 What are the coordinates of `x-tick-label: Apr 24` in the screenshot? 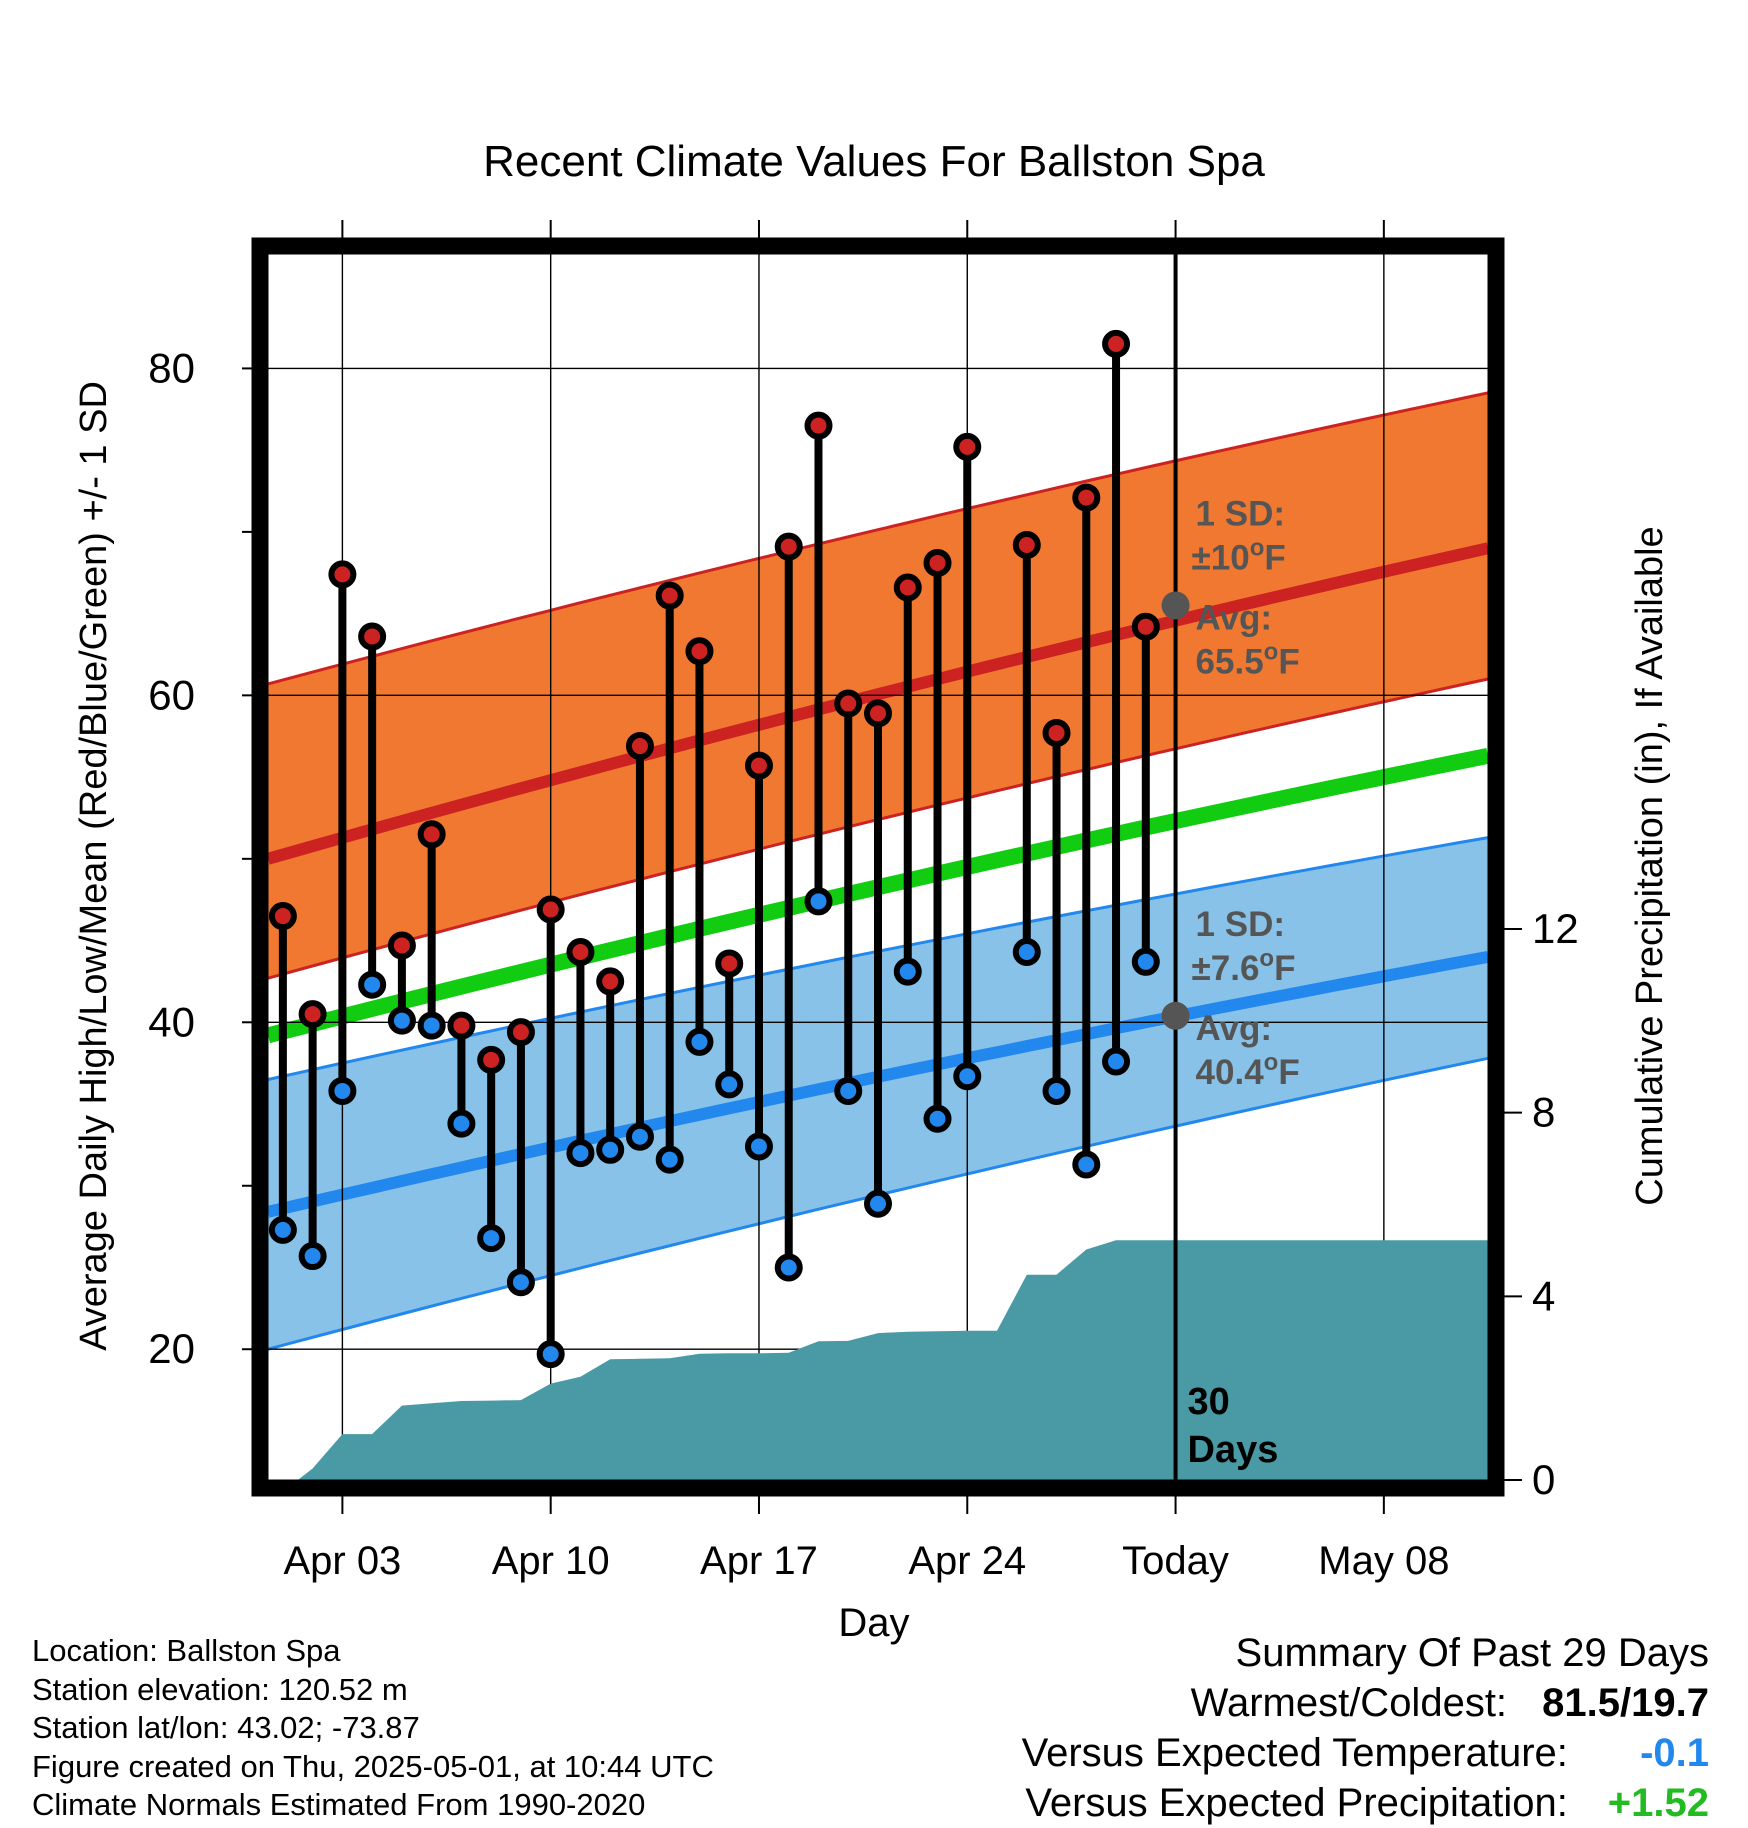 It's located at (967, 1561).